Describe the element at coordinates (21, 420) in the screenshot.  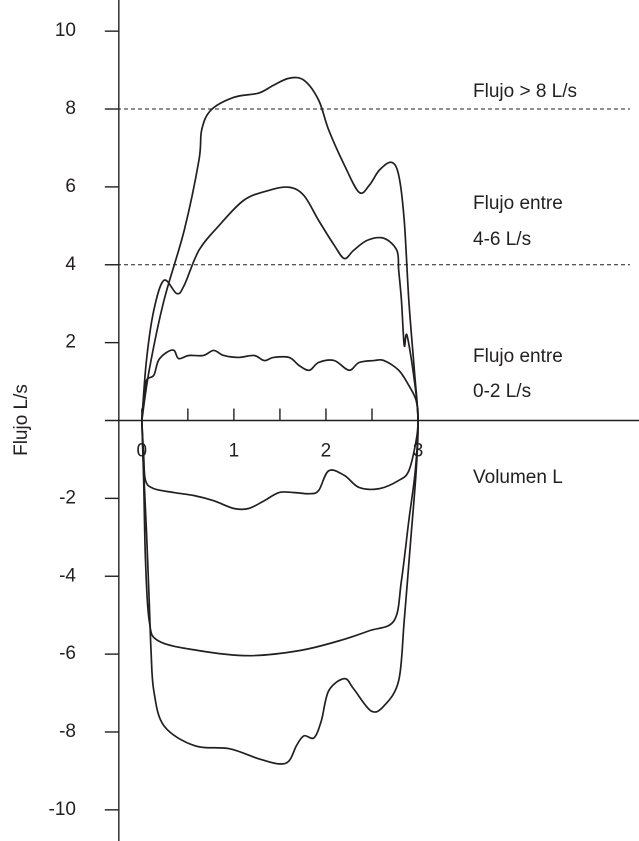
I see `y-axis-label: Flujo L/s` at that location.